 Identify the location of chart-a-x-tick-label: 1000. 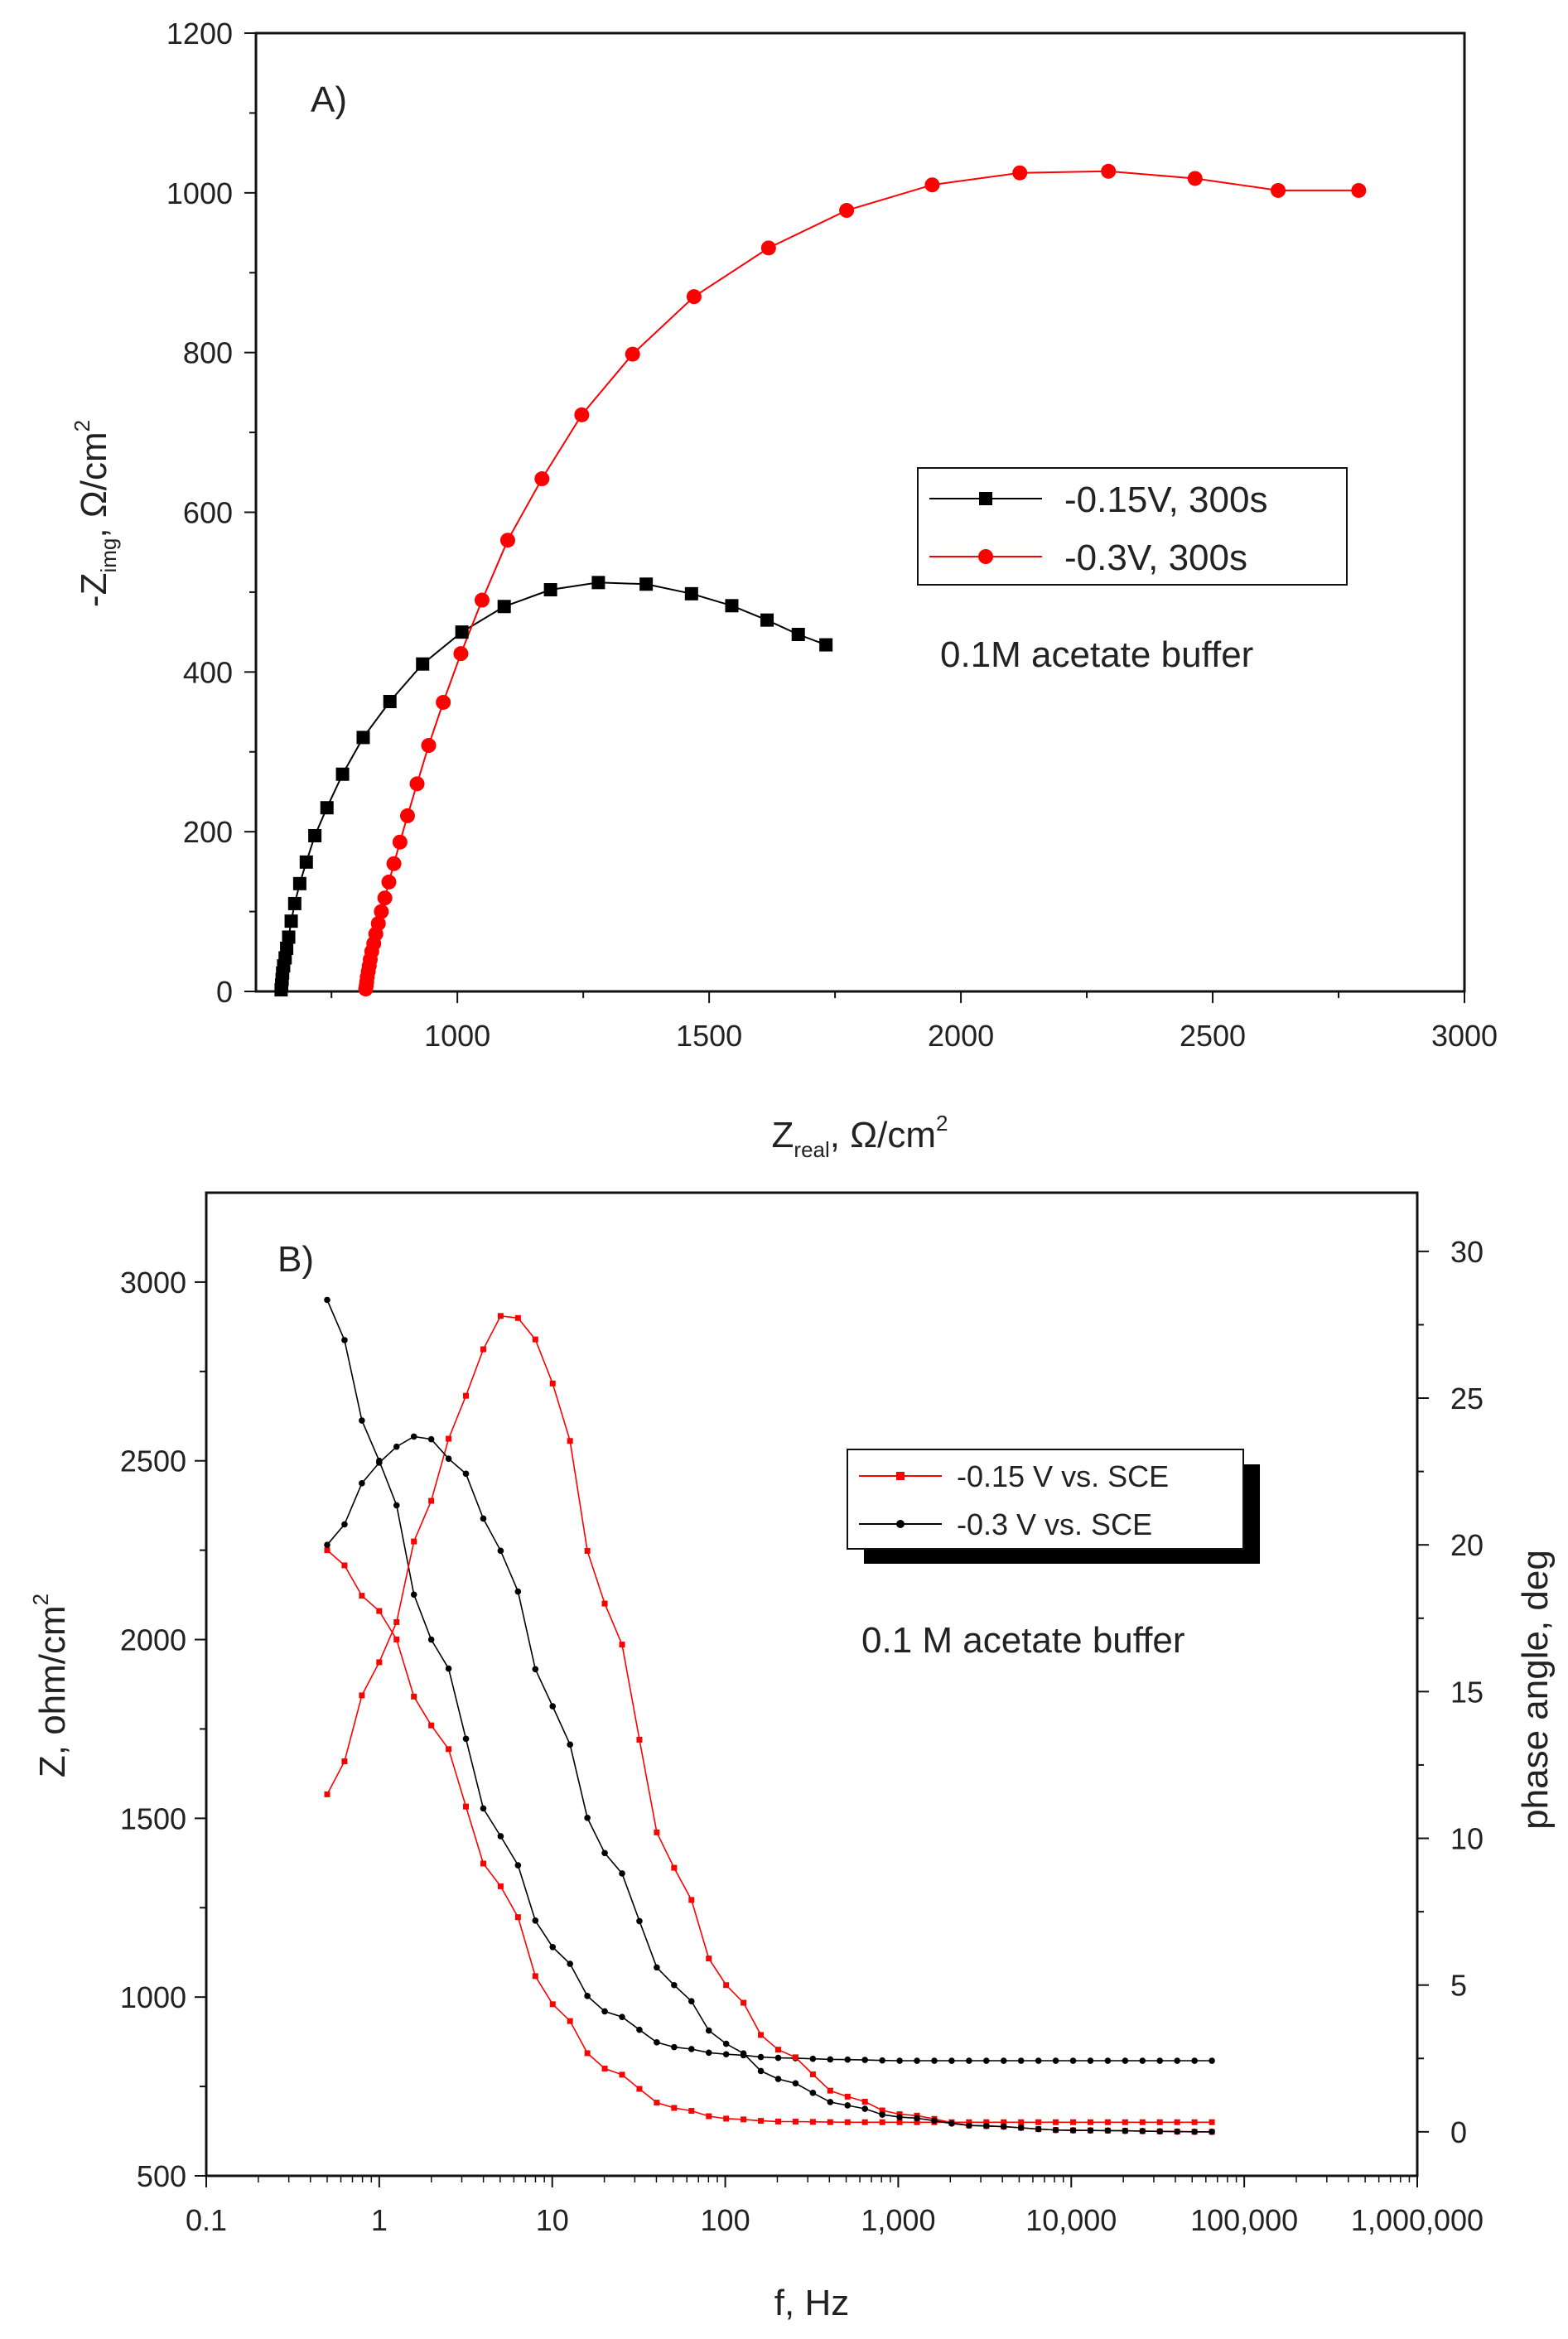
(457, 1036).